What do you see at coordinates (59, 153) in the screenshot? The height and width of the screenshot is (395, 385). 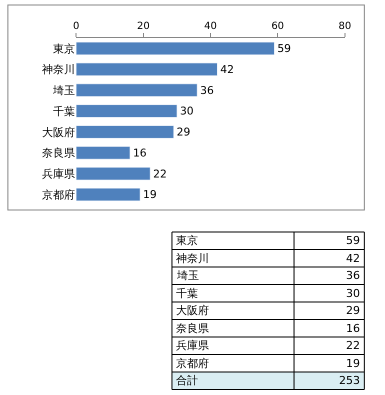 I see `y-tick-label: 奈良県` at bounding box center [59, 153].